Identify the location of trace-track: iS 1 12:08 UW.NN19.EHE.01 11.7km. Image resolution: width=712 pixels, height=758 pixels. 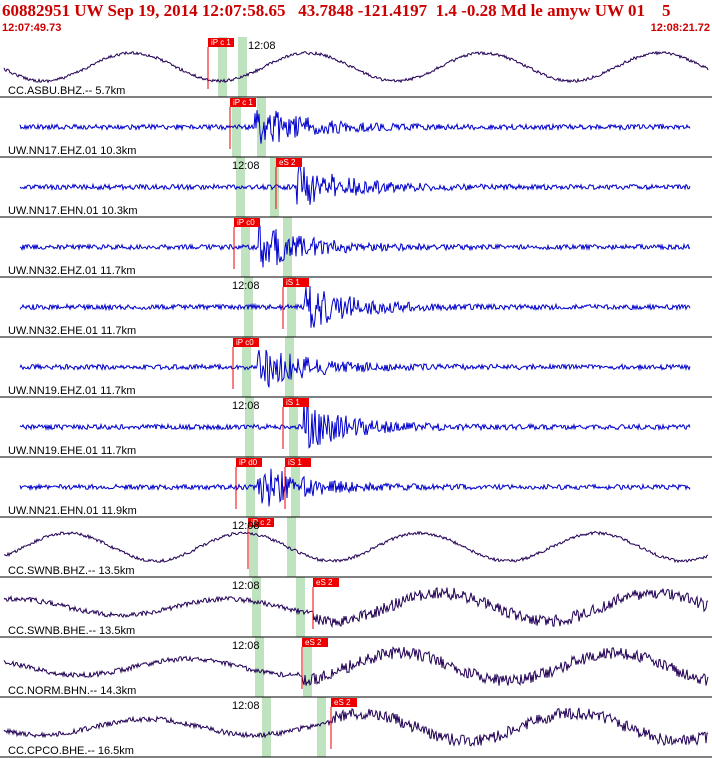
(356, 428).